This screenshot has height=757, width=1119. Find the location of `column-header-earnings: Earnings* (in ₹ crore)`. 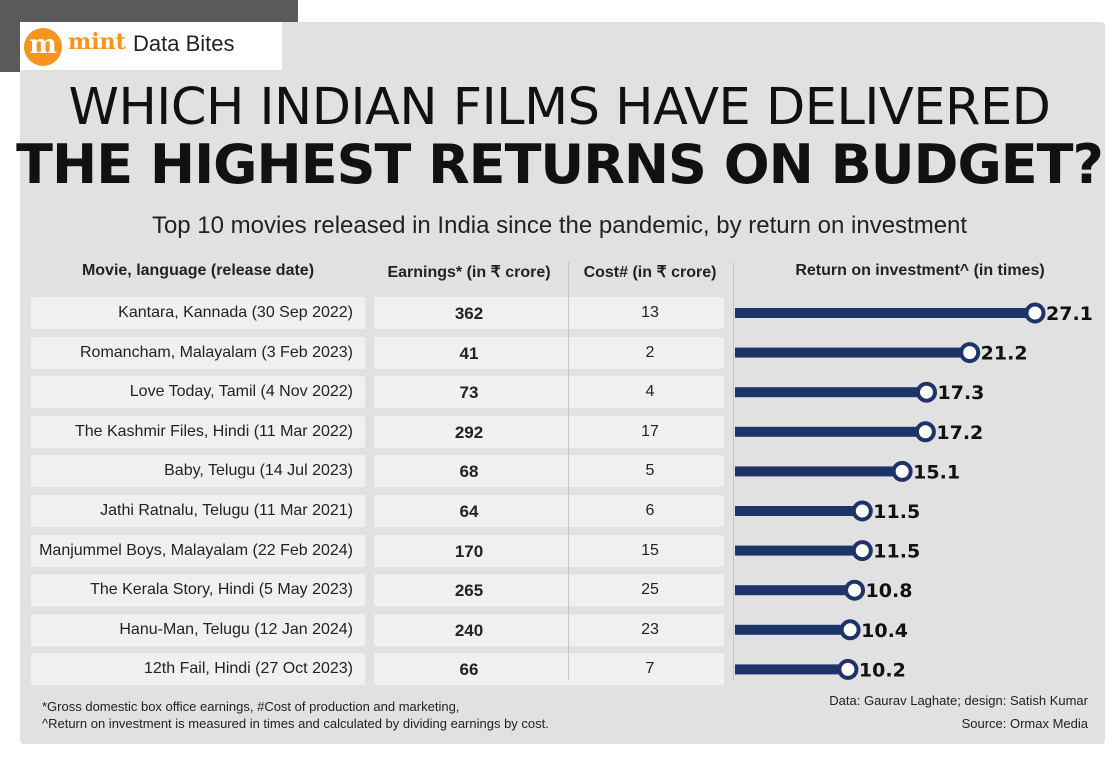

column-header-earnings: Earnings* (in ₹ crore) is located at coordinates (469, 272).